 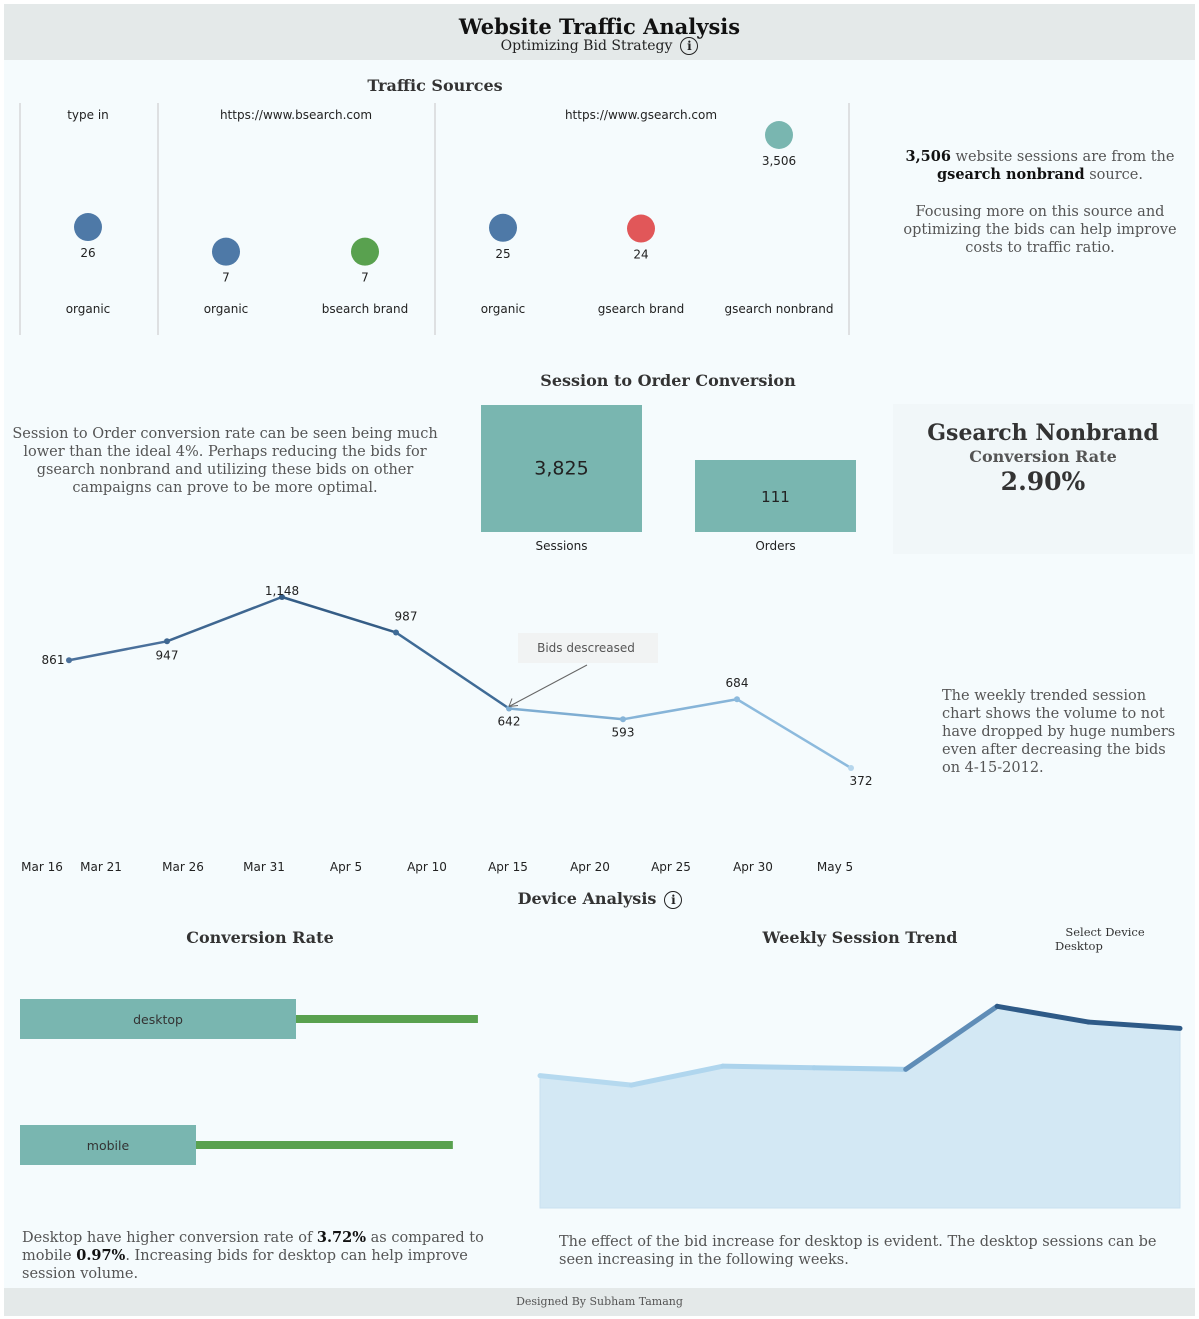 I want to click on annotation-box, so click(x=588, y=648).